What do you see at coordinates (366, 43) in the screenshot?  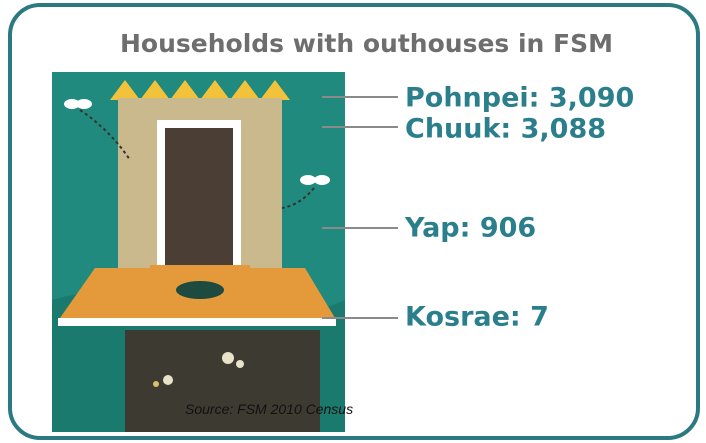 I see `title: Households with outhouses in FSM` at bounding box center [366, 43].